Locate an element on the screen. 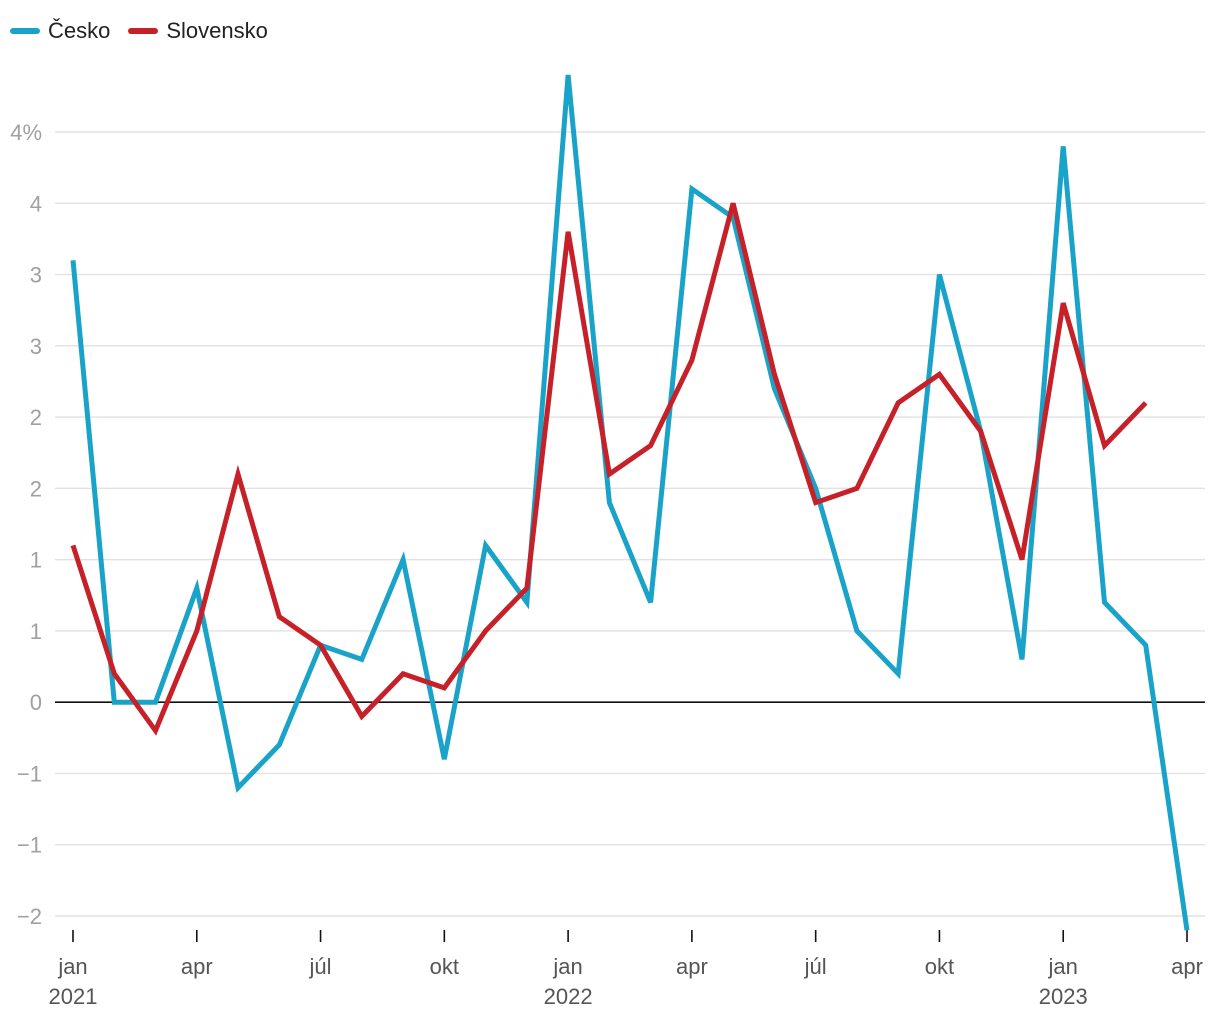  x-tick-year: 2021 is located at coordinates (73, 996).